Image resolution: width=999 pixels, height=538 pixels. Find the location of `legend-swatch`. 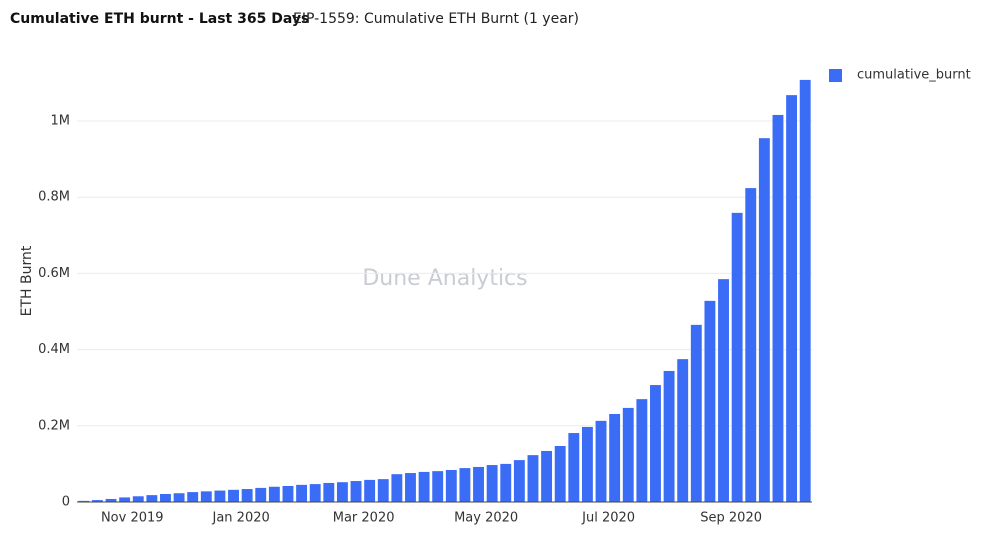

legend-swatch is located at coordinates (835, 75).